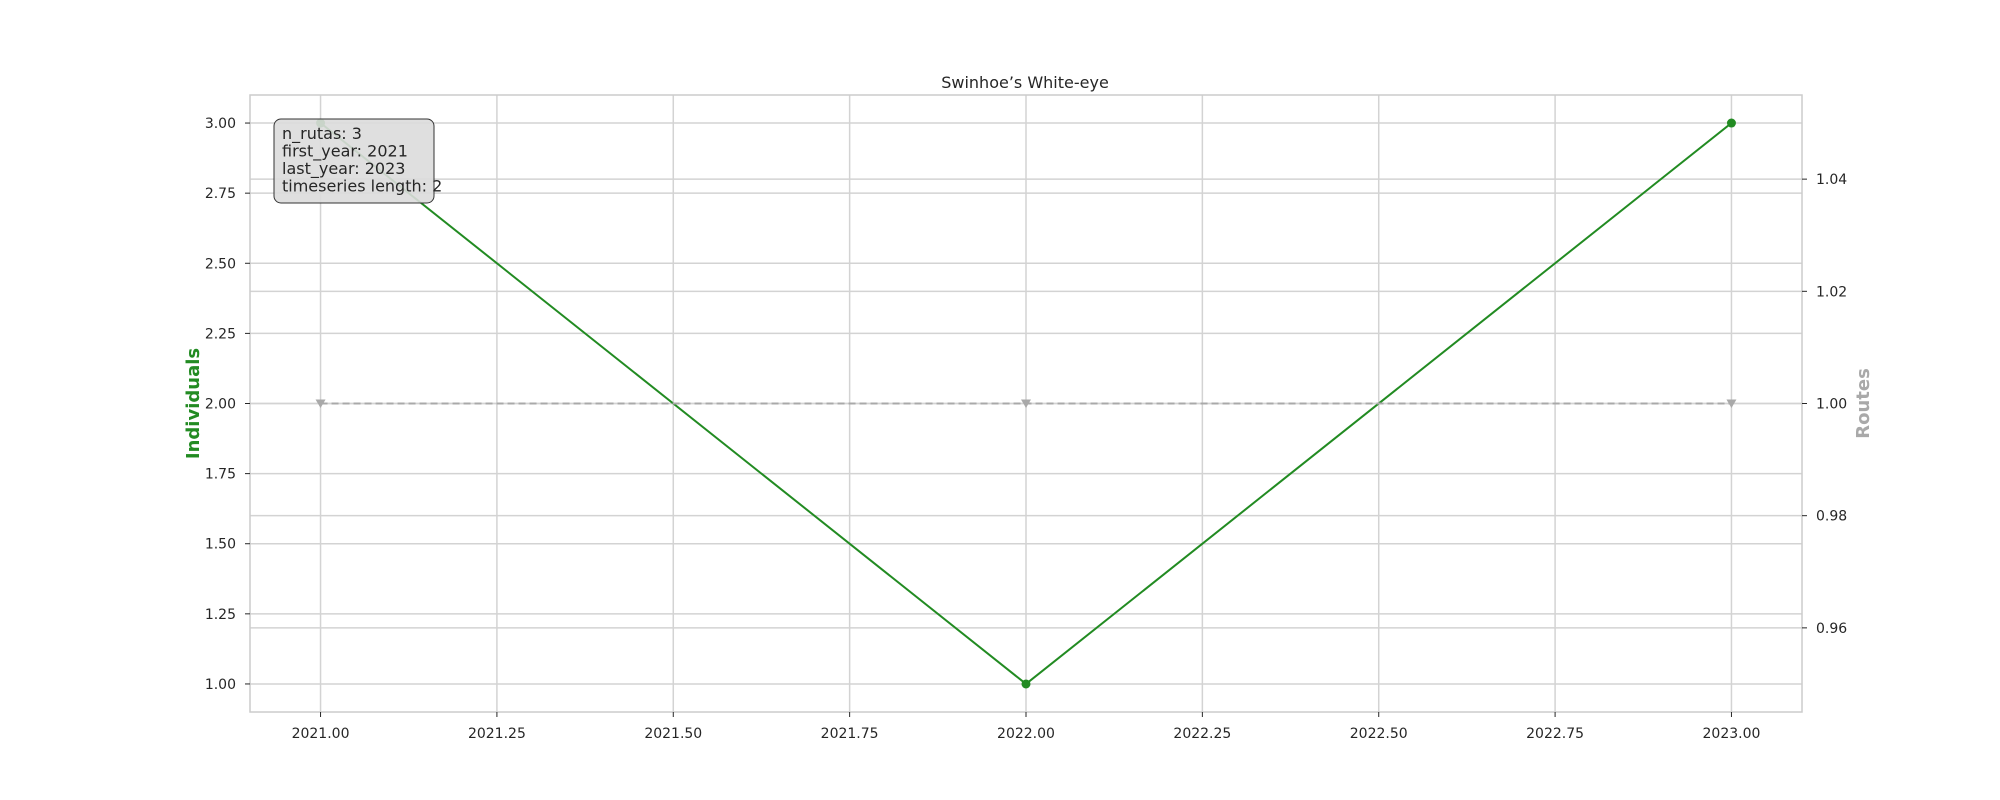  What do you see at coordinates (321, 734) in the screenshot?
I see `x-tick-label: 2021.00` at bounding box center [321, 734].